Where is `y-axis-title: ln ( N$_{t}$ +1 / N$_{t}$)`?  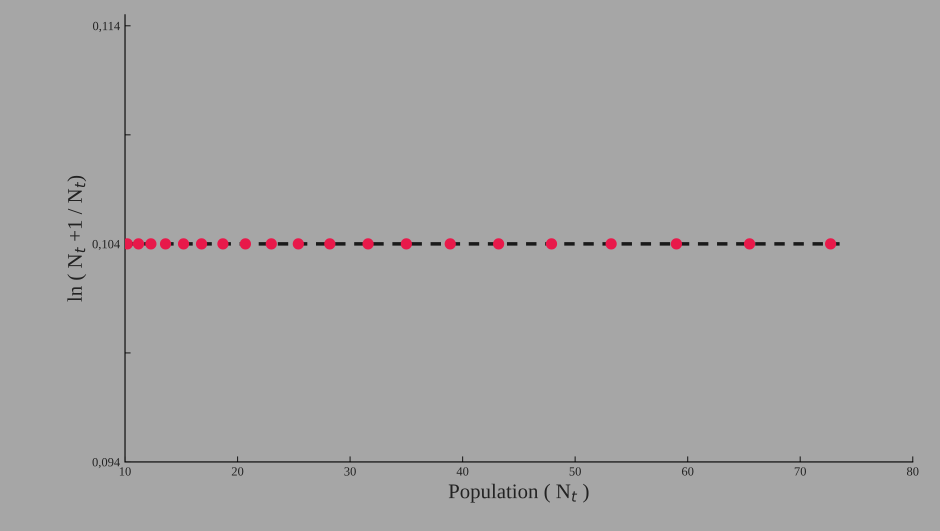
y-axis-title: ln ( N$_{t}$ +1 / N$_{t}$) is located at coordinates (76, 239).